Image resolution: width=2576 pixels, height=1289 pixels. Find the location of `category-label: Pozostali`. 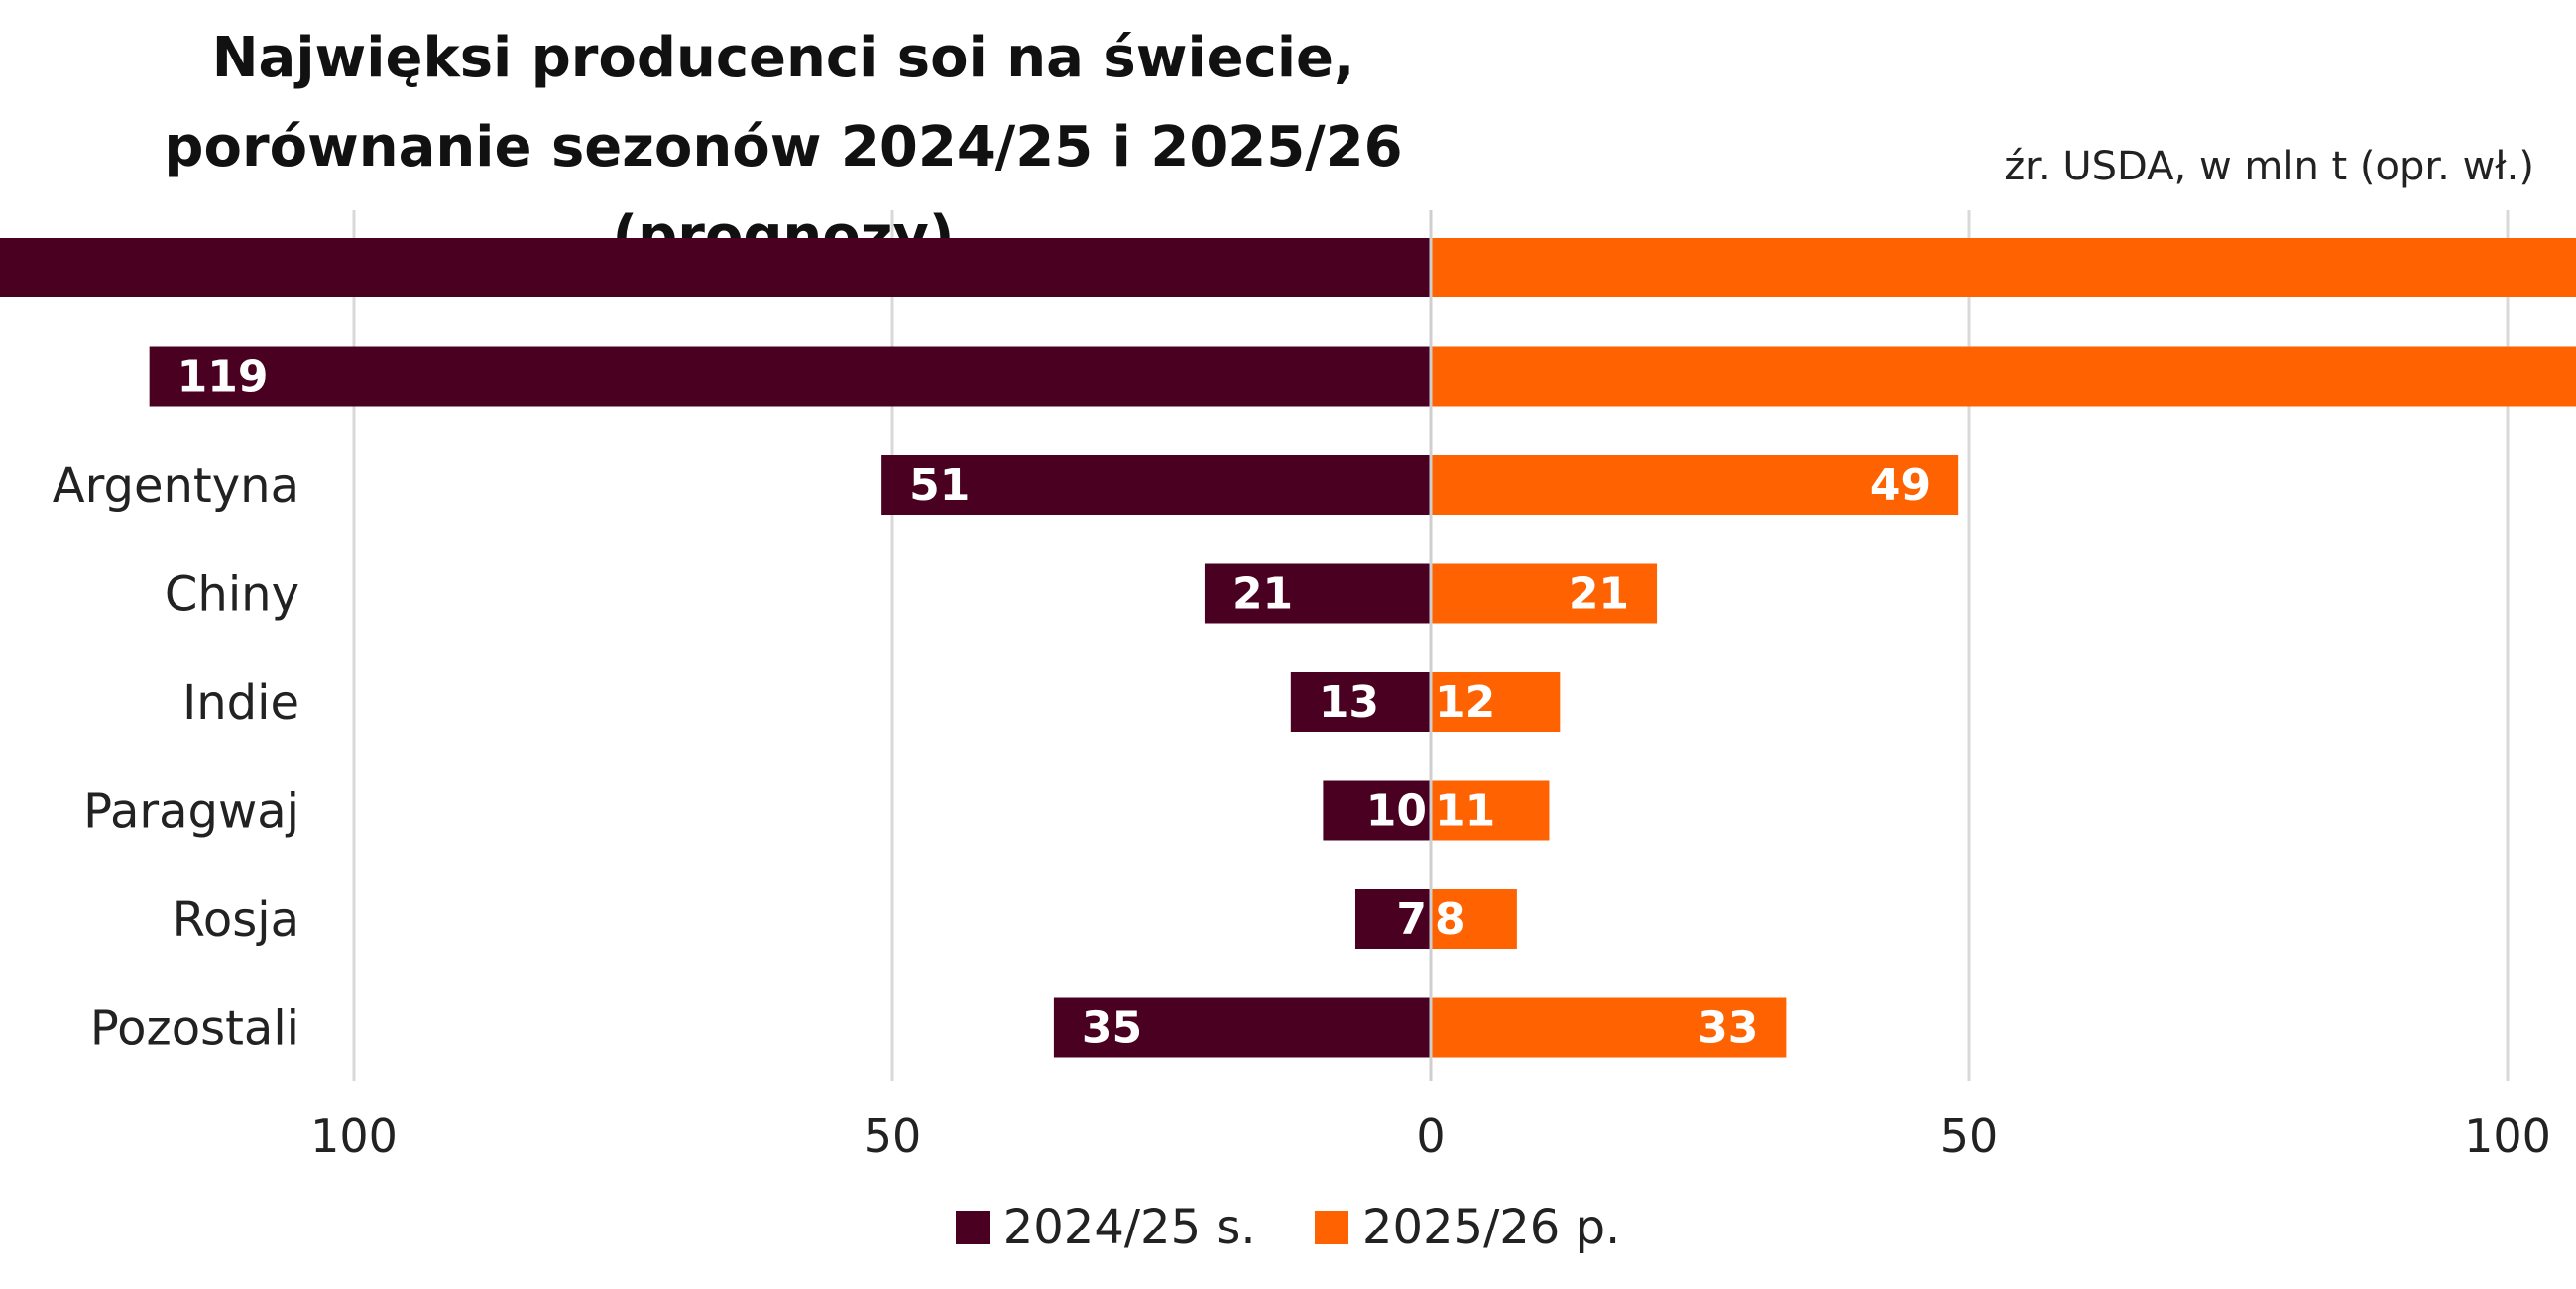

category-label: Pozostali is located at coordinates (194, 1029).